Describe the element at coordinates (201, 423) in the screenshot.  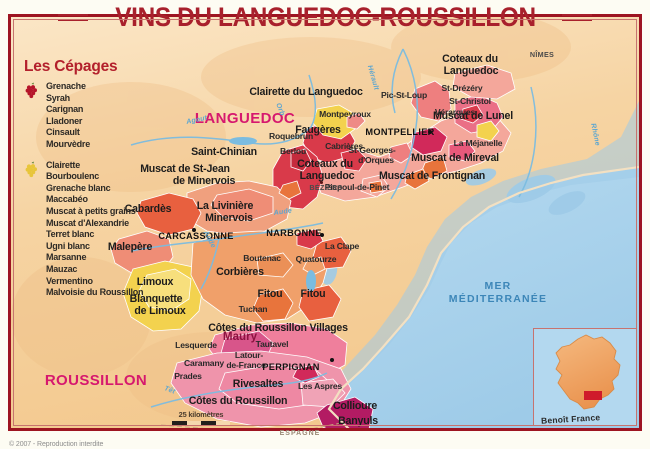
I see `scale-bar-graphic` at that location.